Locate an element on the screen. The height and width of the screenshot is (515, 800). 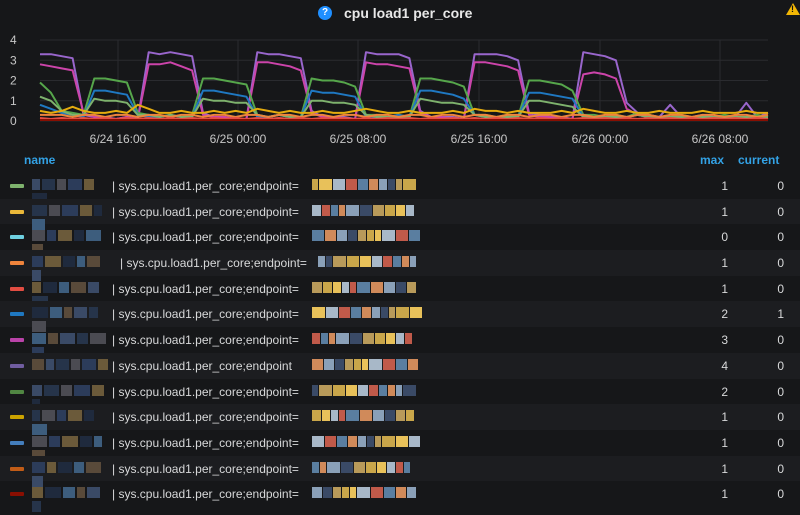
legend-max-value: 0 is located at coordinates (724, 237).